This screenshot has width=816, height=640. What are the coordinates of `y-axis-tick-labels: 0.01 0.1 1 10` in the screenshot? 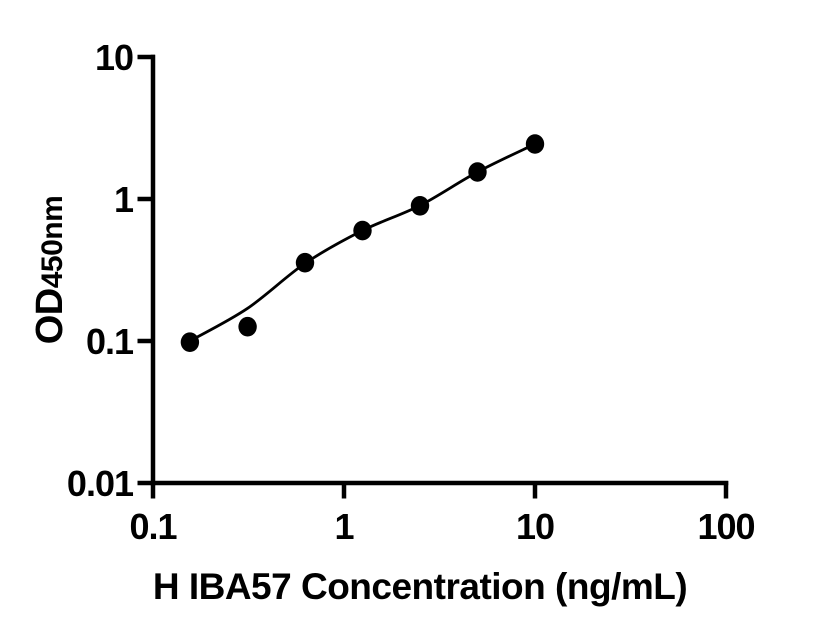 It's located at (101, 270).